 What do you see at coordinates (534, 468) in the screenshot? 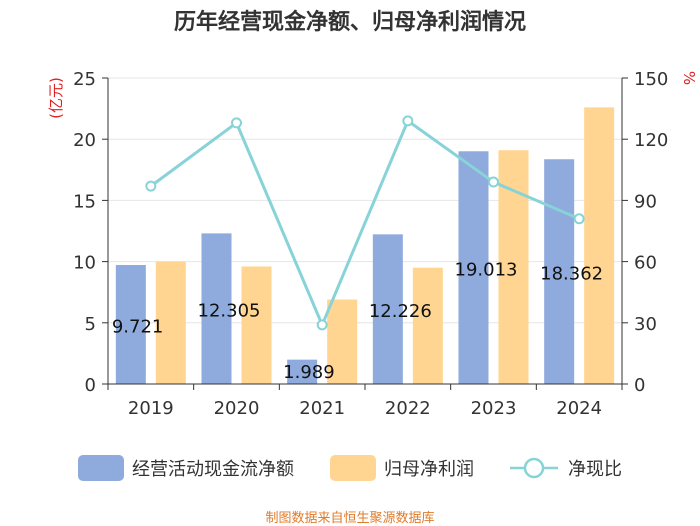
I see `legend-swatch-ratio` at bounding box center [534, 468].